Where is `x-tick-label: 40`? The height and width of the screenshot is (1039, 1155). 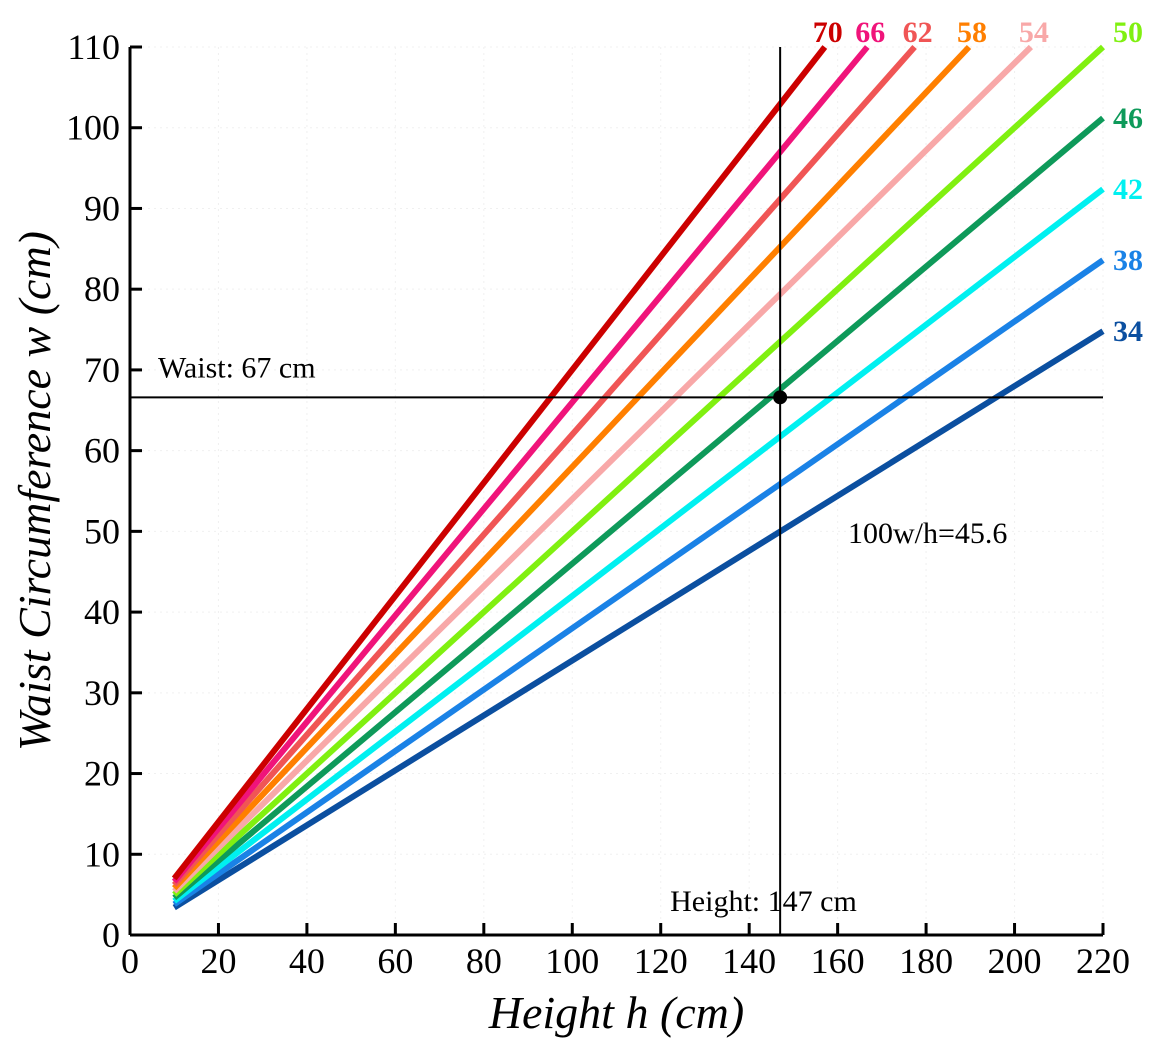
x-tick-label: 40 is located at coordinates (307, 961).